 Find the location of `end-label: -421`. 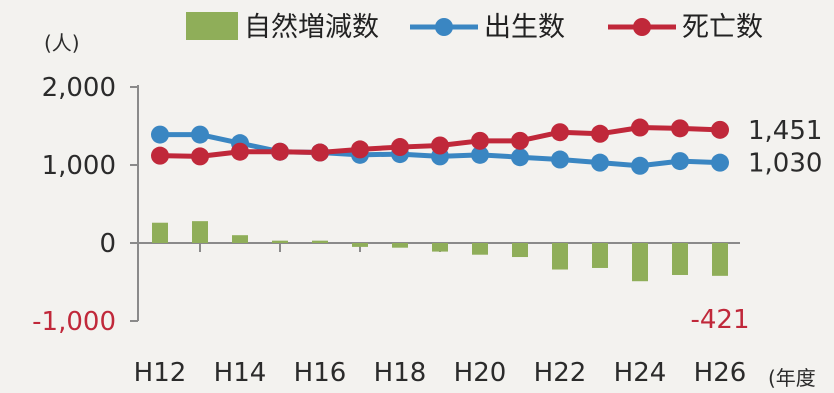

end-label: -421 is located at coordinates (719, 320).